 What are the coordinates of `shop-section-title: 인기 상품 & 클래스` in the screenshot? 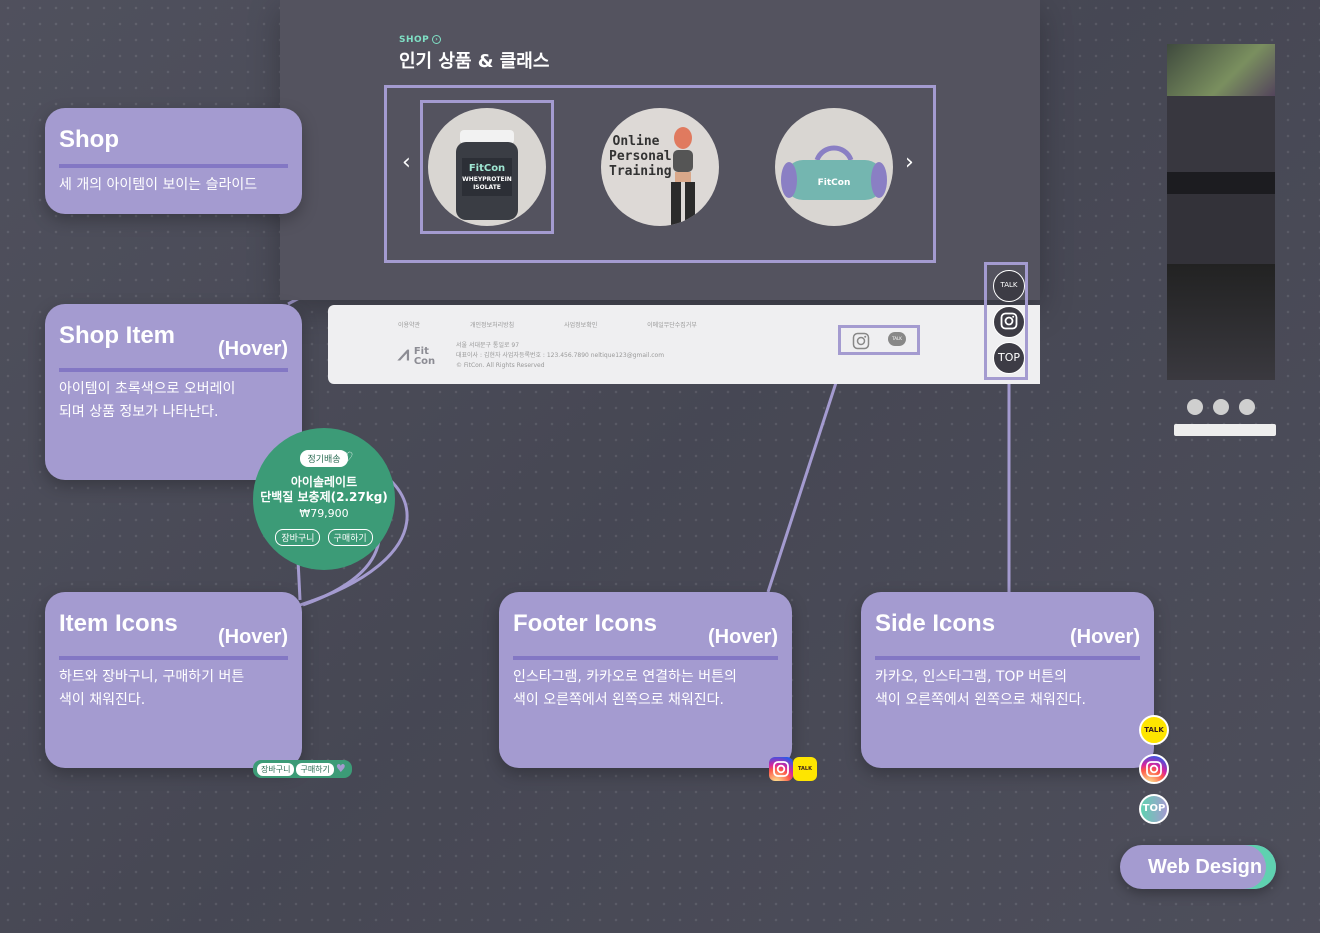 It's located at (474, 61).